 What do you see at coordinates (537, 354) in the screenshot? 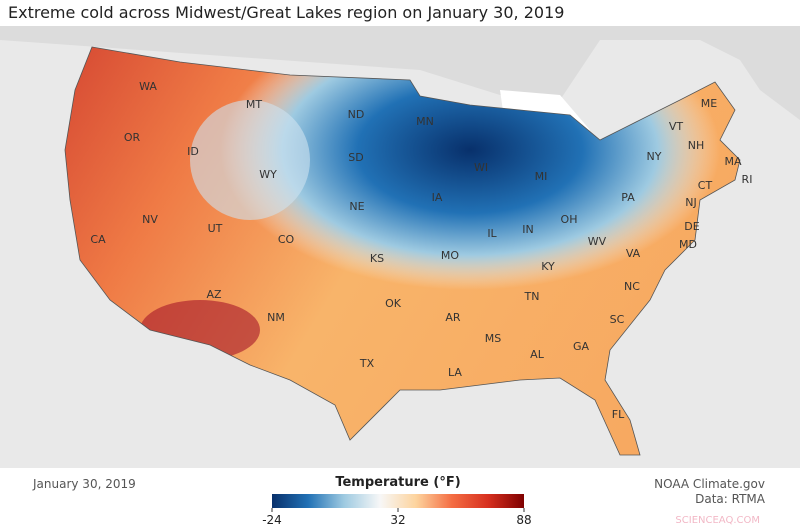
I see `state-label: AL` at bounding box center [537, 354].